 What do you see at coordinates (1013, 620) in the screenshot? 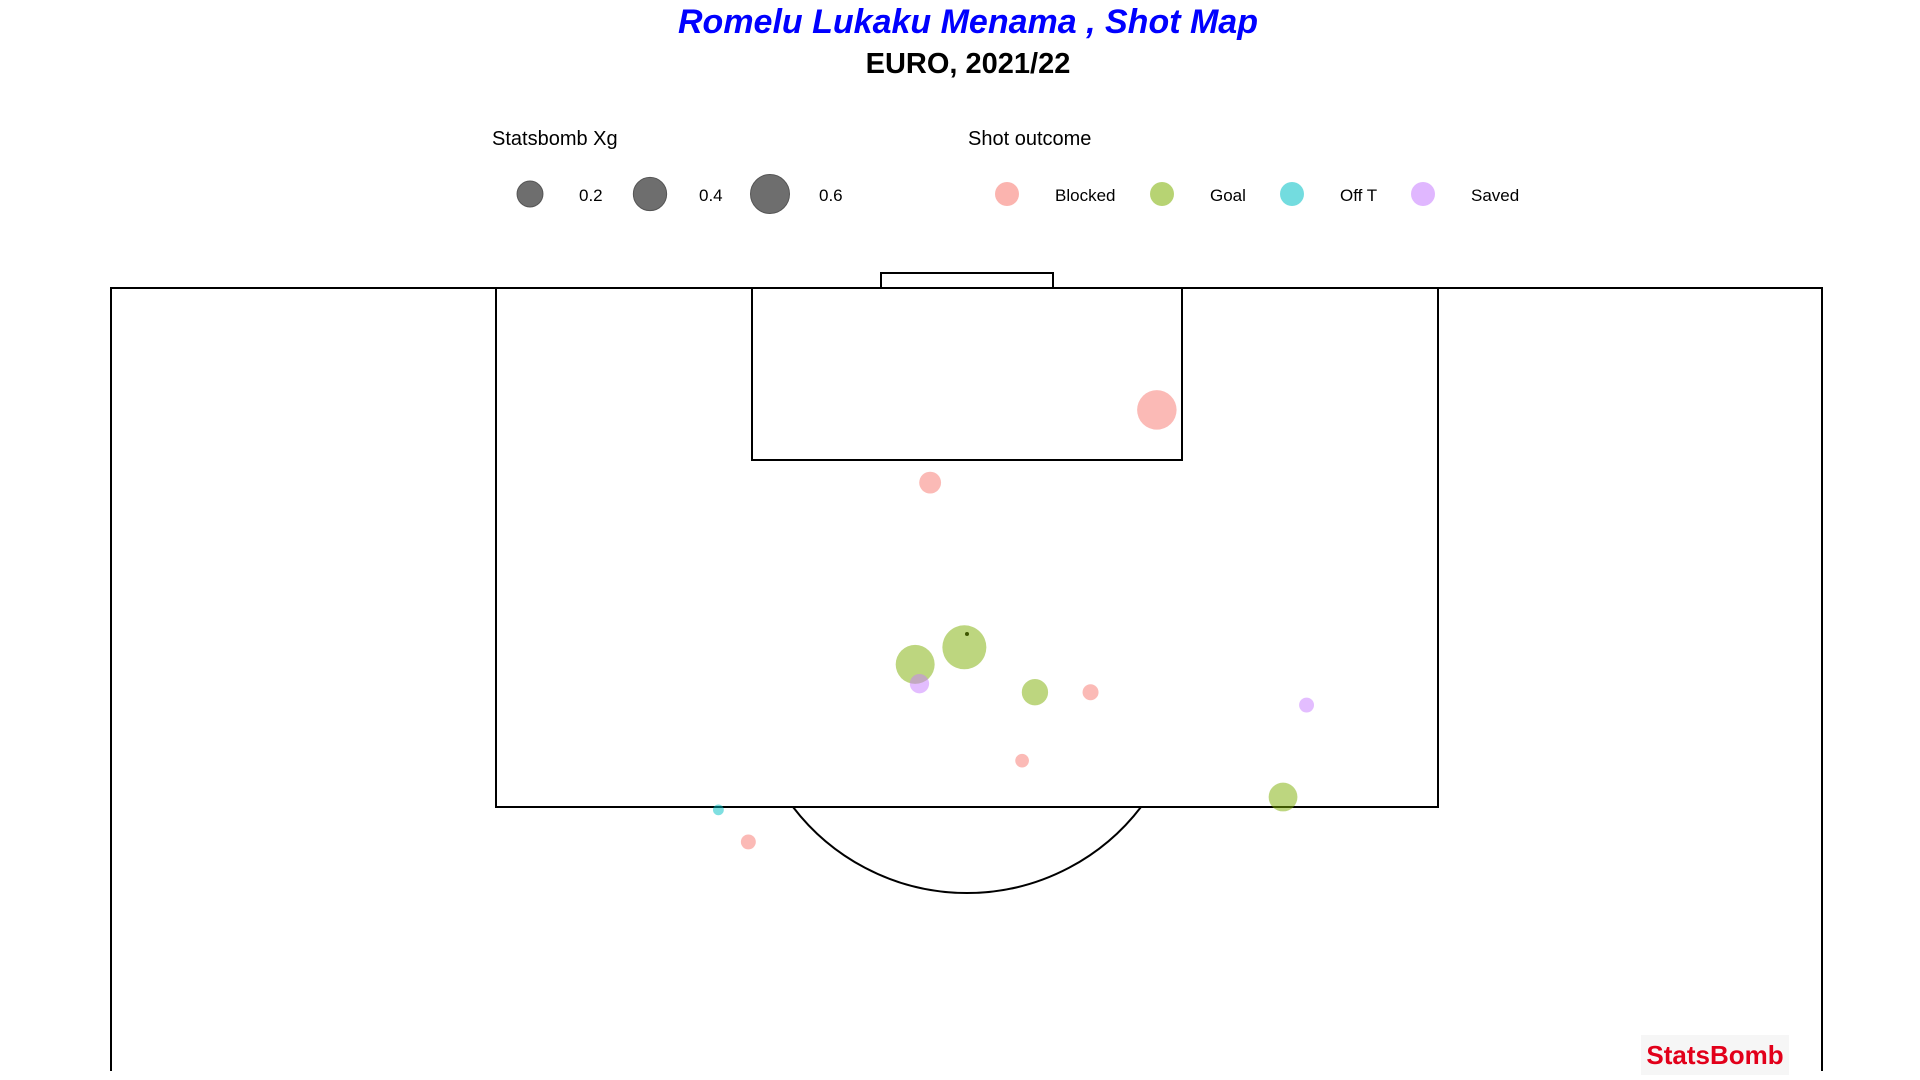
I see `shots-layer` at bounding box center [1013, 620].